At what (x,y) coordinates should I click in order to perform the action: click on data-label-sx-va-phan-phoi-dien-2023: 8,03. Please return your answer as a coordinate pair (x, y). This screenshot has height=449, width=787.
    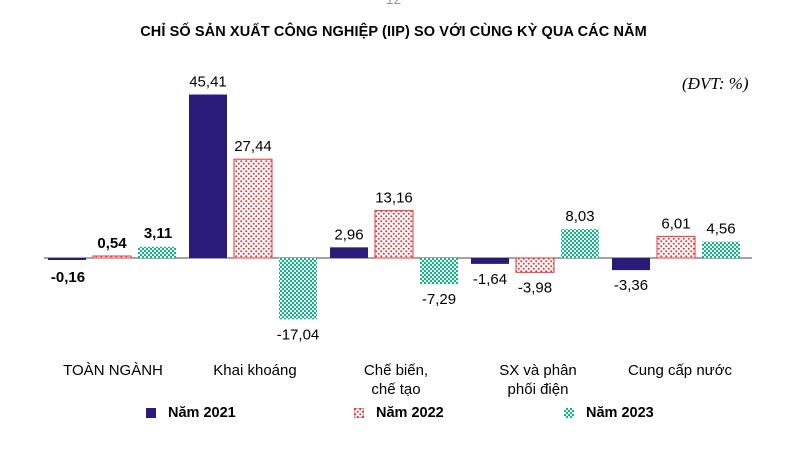
    Looking at the image, I should click on (579, 216).